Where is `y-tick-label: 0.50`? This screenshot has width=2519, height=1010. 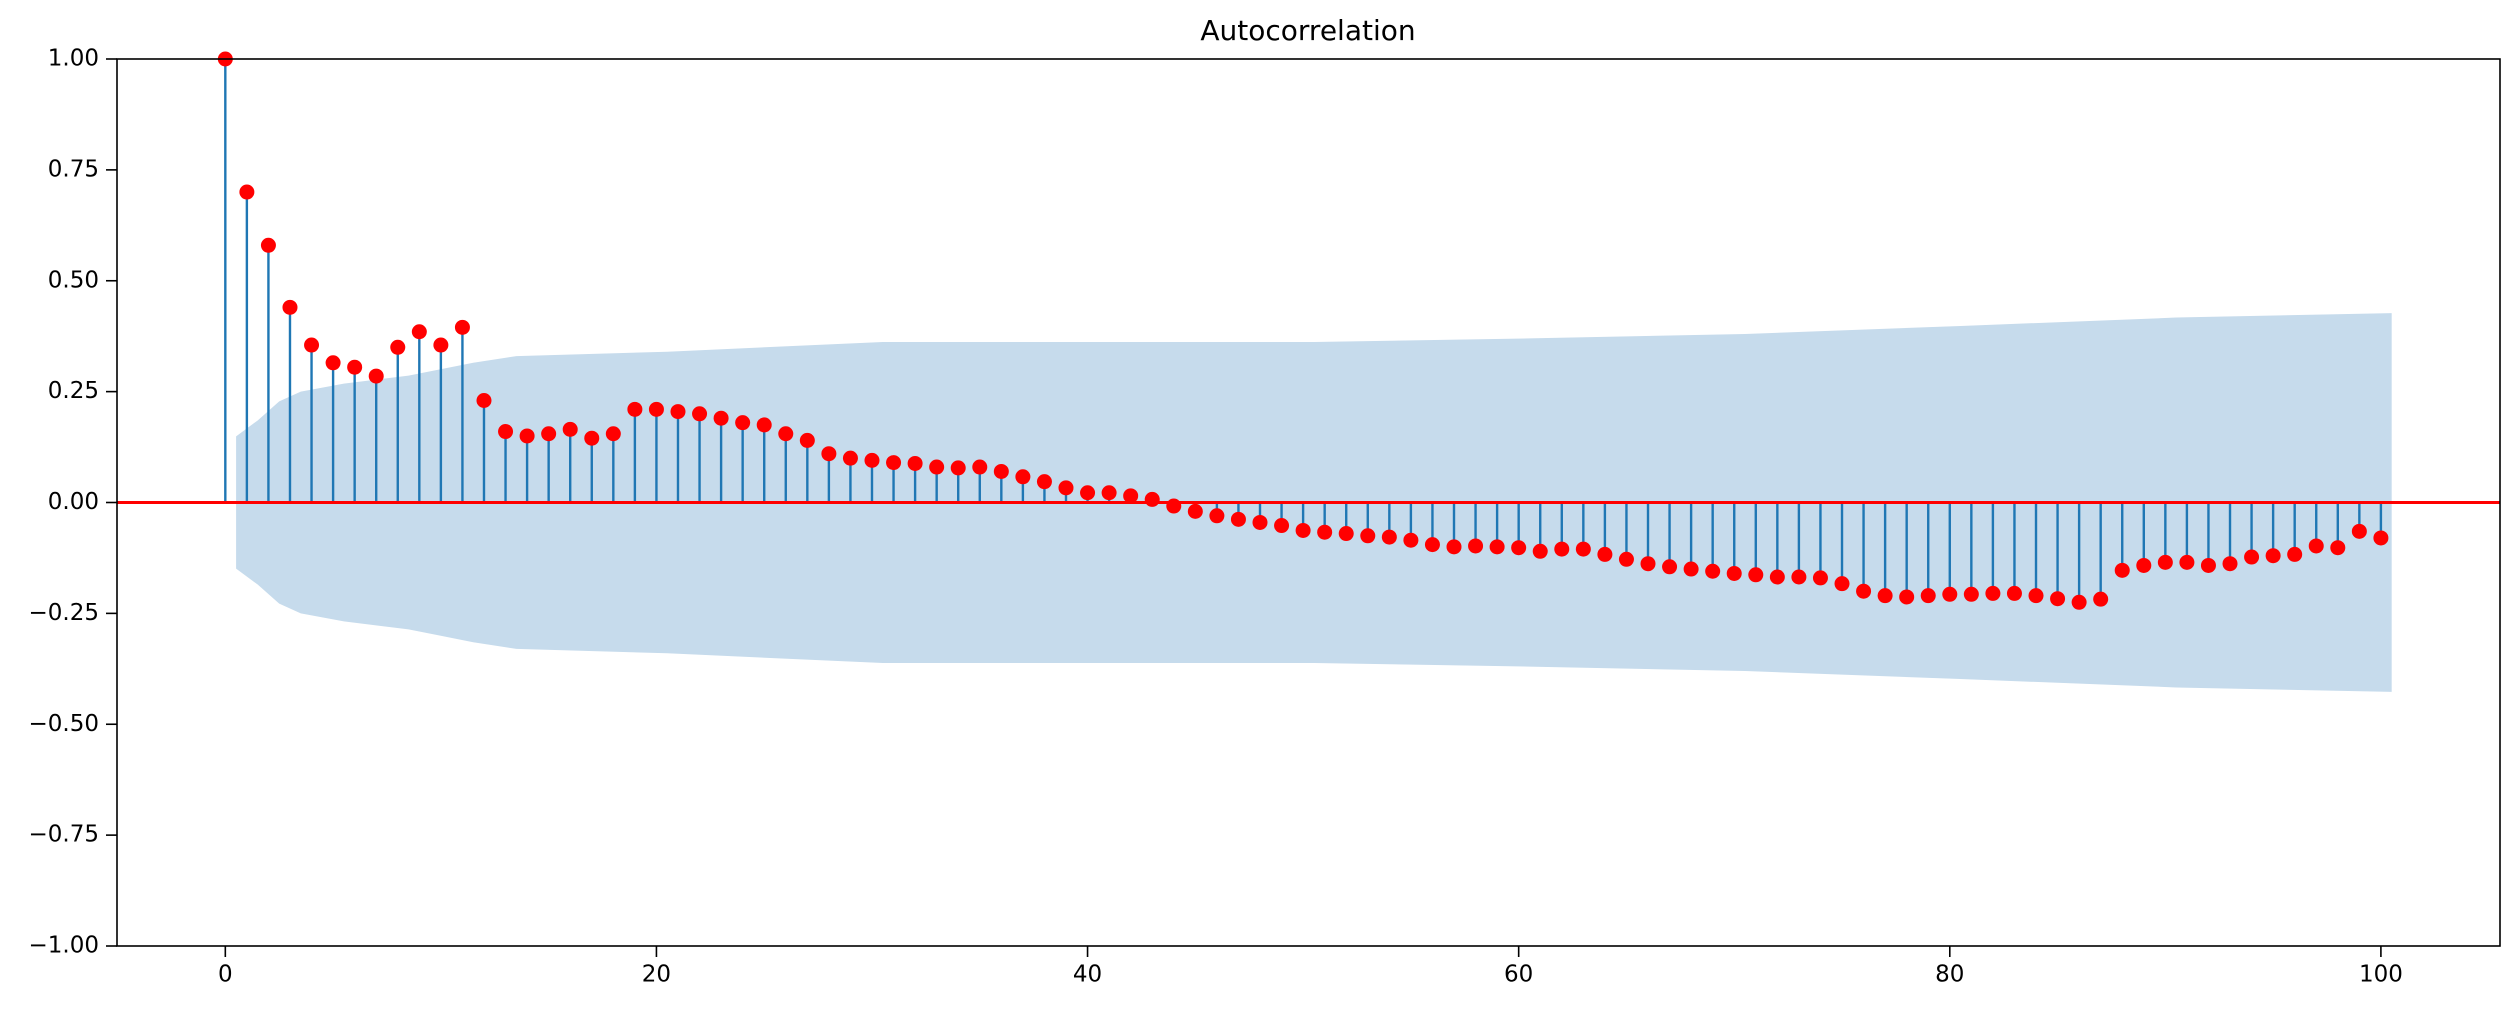
y-tick-label: 0.50 is located at coordinates (73, 280).